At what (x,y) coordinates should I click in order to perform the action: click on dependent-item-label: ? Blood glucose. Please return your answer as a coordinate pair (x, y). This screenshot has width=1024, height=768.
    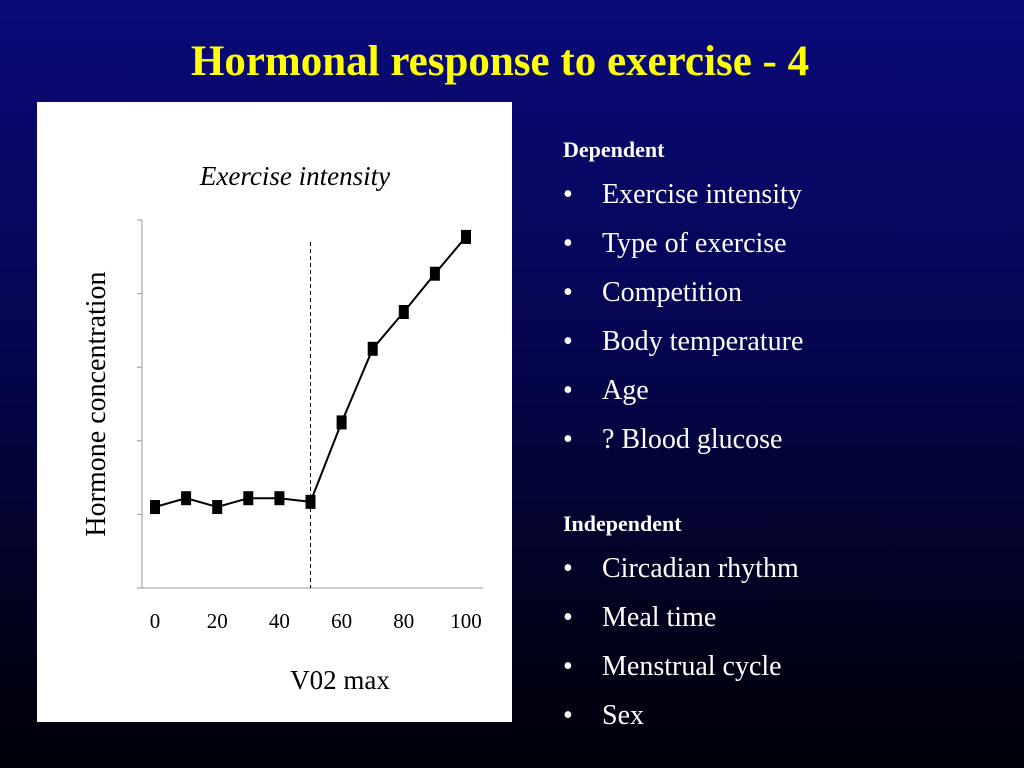
    Looking at the image, I should click on (692, 439).